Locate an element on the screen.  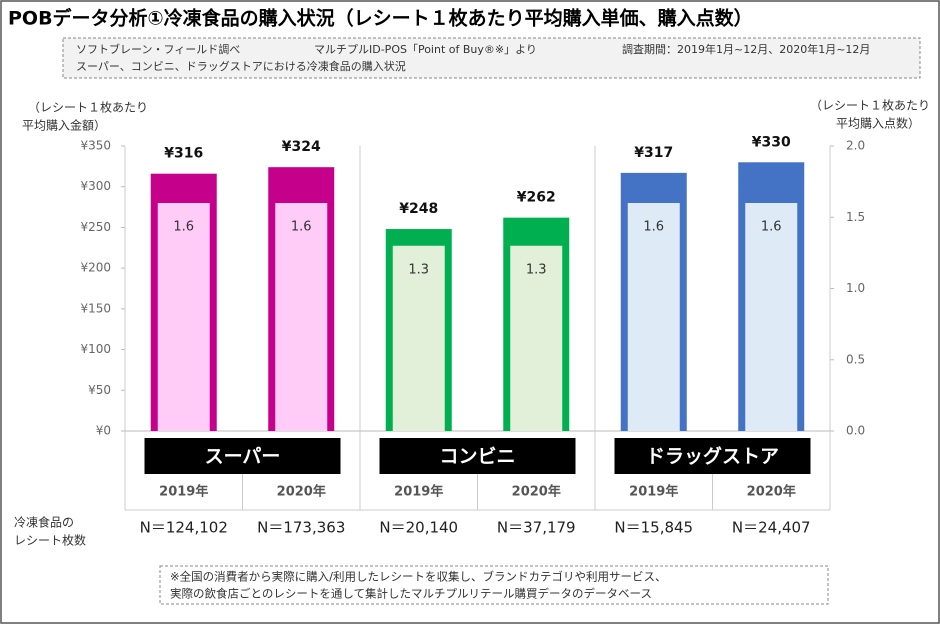
value-label: ¥248 is located at coordinates (418, 209).